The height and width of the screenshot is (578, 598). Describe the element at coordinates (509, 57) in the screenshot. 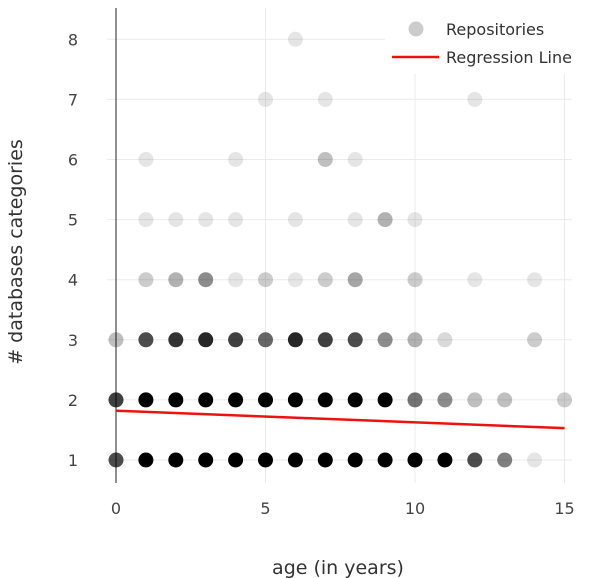

I see `legend-regression-line-label: Regression Line` at that location.